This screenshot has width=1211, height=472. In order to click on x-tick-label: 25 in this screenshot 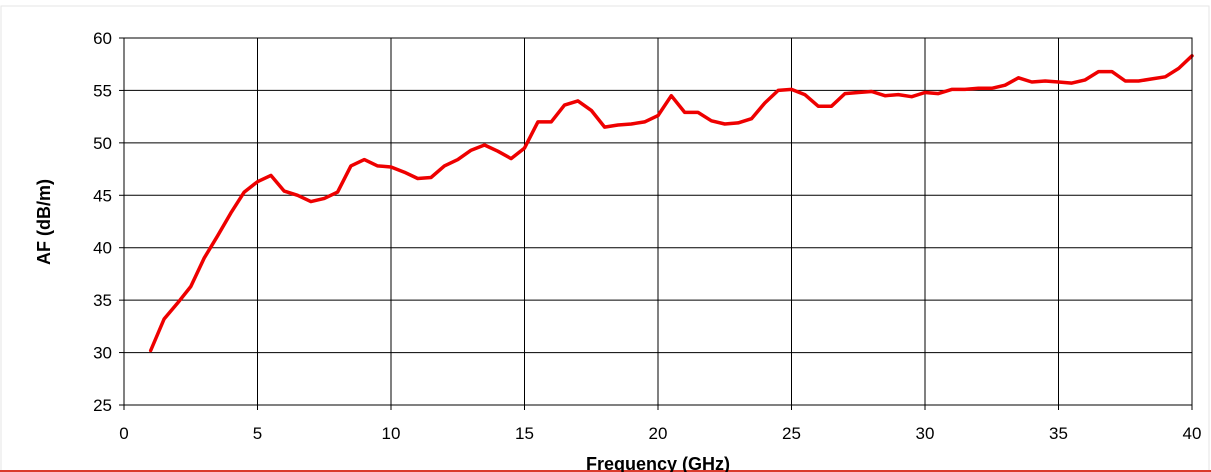, I will do `click(791, 433)`.